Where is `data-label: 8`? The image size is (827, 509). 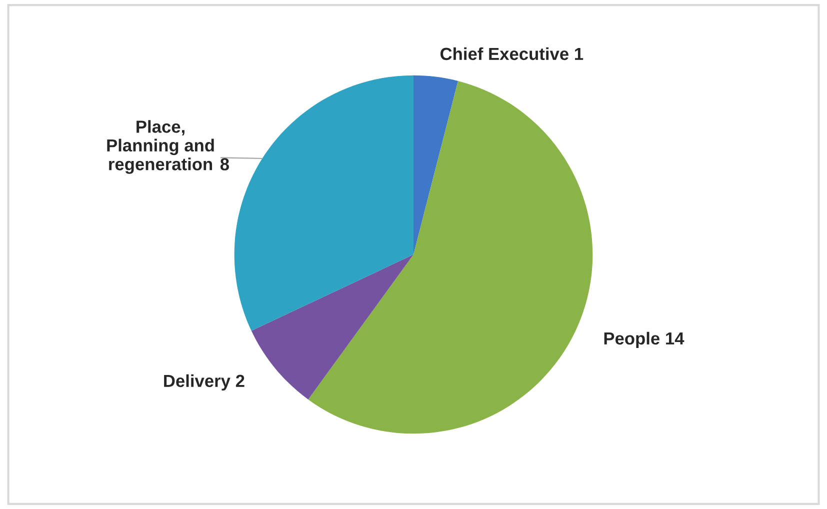 data-label: 8 is located at coordinates (224, 164).